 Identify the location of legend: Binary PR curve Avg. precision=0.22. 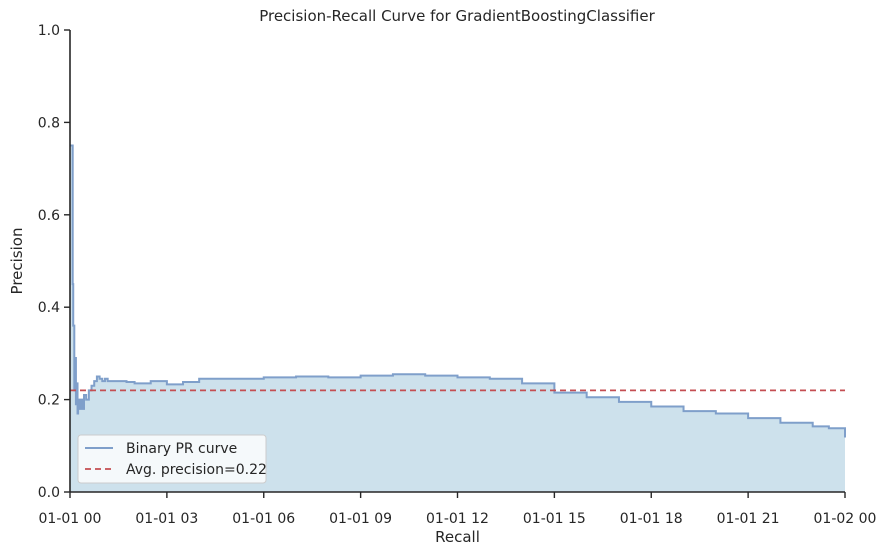
(172, 459).